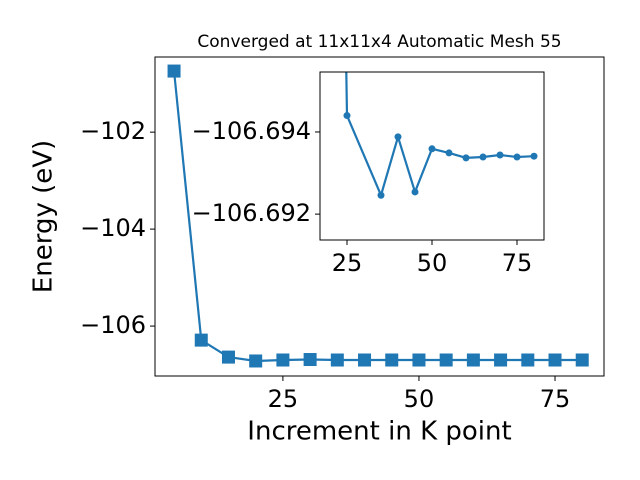 Image resolution: width=640 pixels, height=480 pixels. I want to click on axes-frame, so click(432, 156).